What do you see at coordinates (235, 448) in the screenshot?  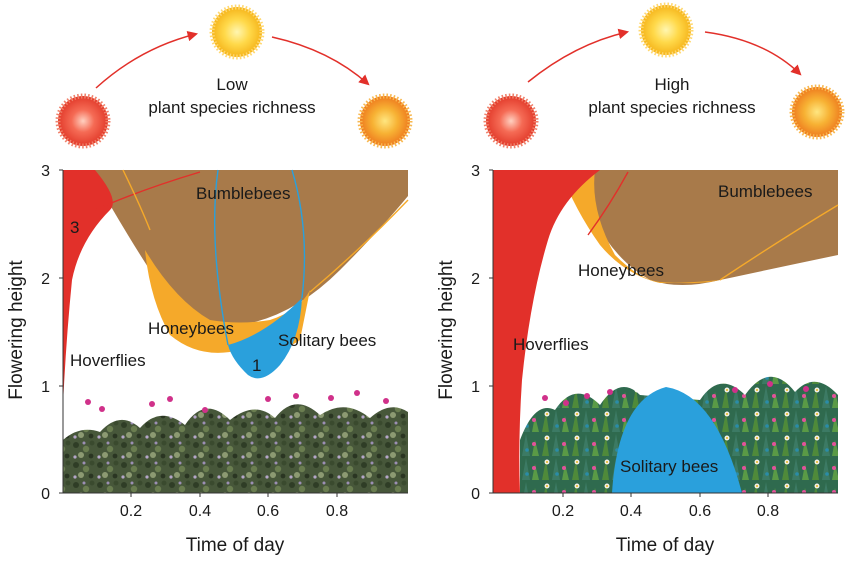 I see `meadow-illustration` at bounding box center [235, 448].